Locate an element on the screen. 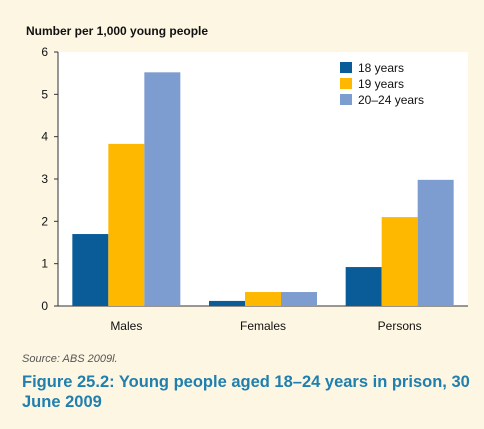  x-tick-label: Females is located at coordinates (263, 326).